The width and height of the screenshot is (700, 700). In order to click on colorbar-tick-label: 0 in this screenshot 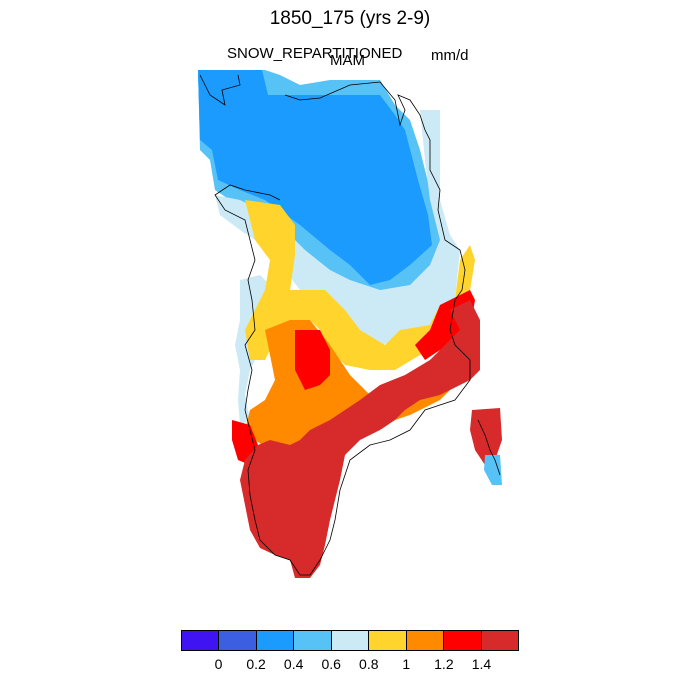, I will do `click(218, 664)`.